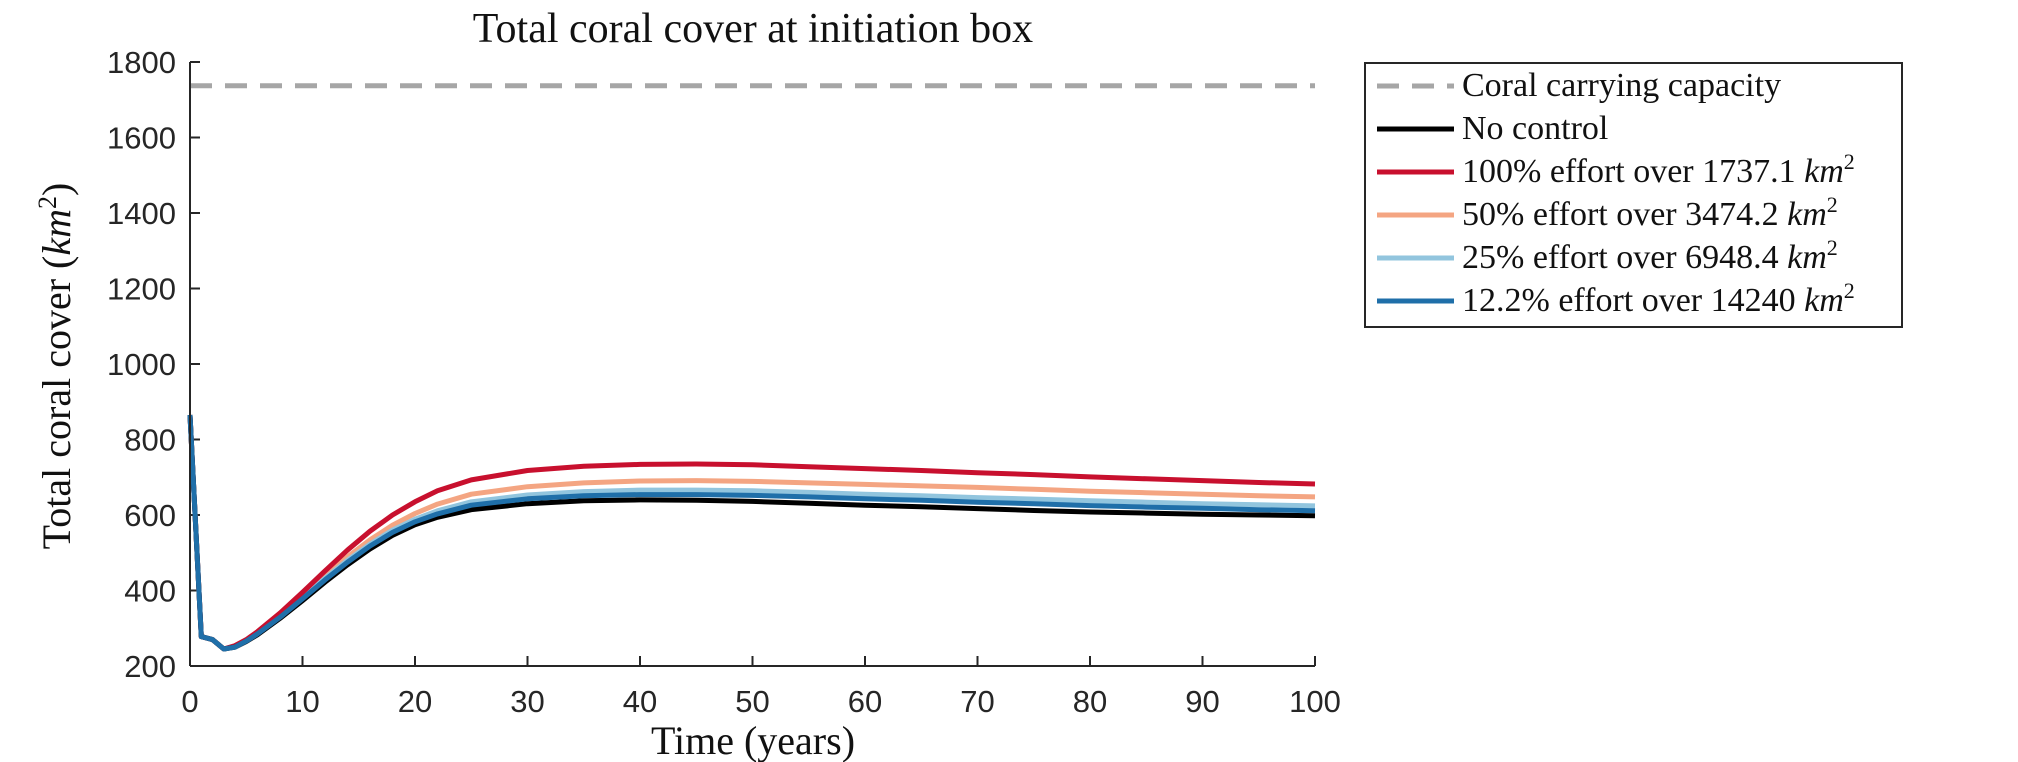 The image size is (2018, 762). I want to click on legend-label: Coral carrying capacity, so click(1621, 85).